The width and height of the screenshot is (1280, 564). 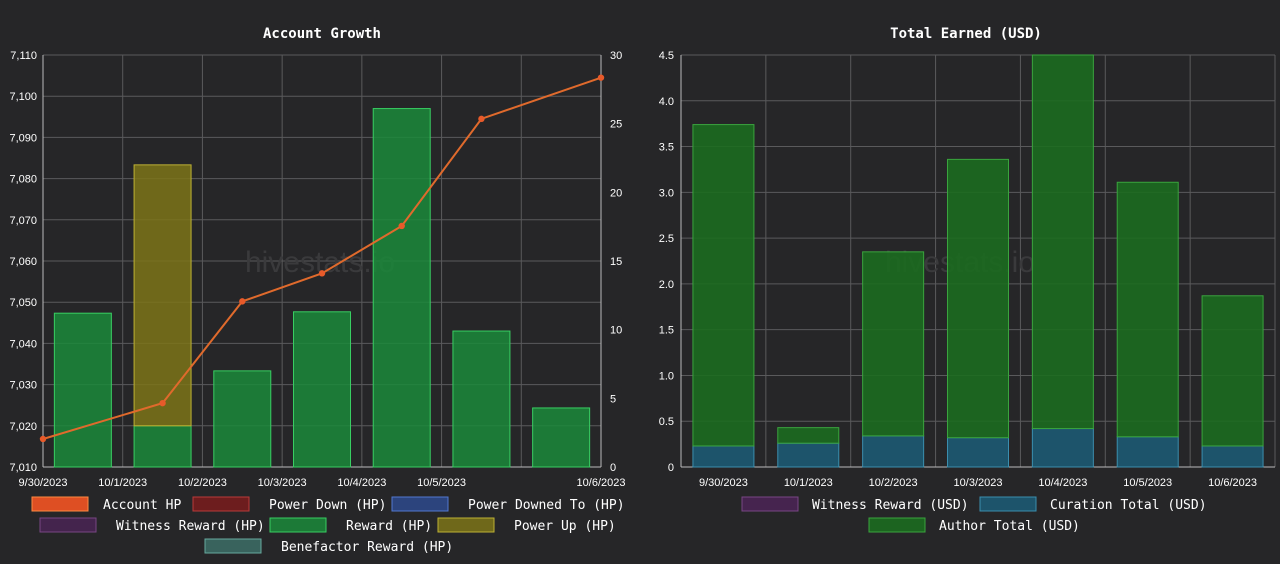 What do you see at coordinates (666, 56) in the screenshot?
I see `y-tick-label: 4.5` at bounding box center [666, 56].